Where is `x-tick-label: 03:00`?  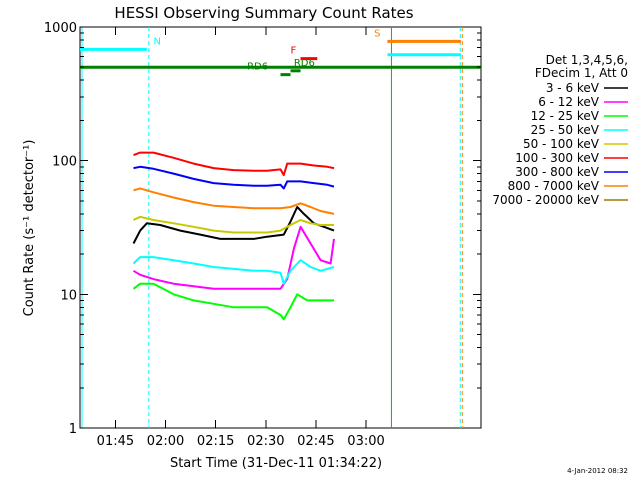
x-tick-label: 03:00 is located at coordinates (365, 441).